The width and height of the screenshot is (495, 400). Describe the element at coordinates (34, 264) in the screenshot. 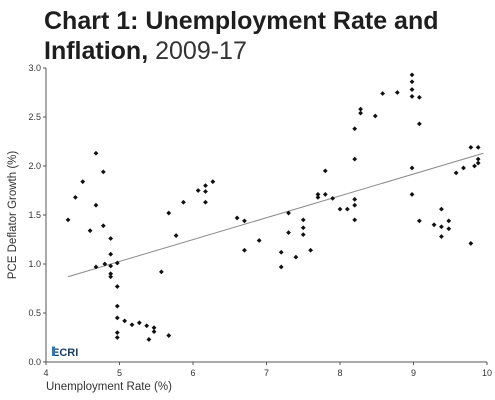

I see `y-tick-label: 1.0` at that location.